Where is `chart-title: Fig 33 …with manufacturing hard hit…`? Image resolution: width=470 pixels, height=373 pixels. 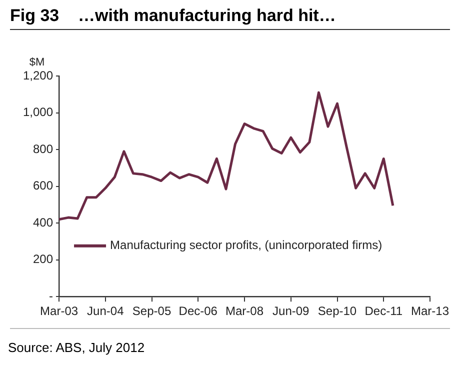
chart-title: Fig 33 …with manufacturing hard hit… is located at coordinates (230, 18).